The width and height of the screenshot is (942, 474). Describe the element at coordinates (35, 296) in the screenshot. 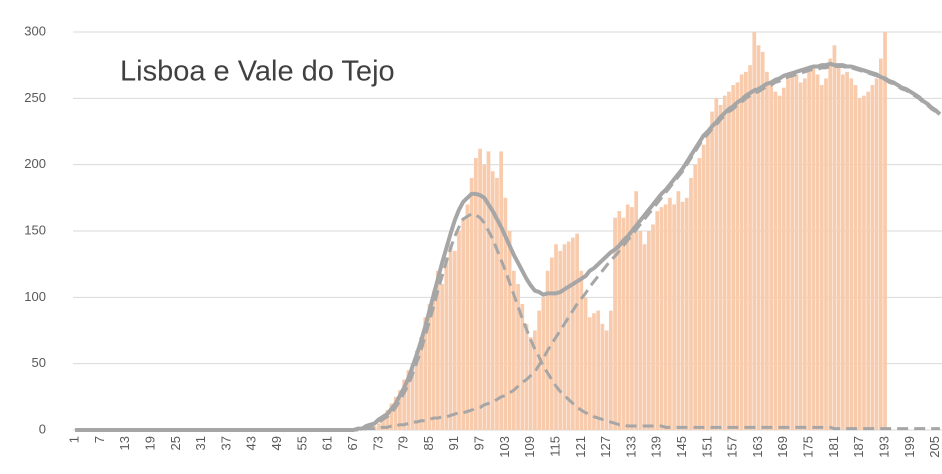

I see `y-tick-label: 100` at that location.